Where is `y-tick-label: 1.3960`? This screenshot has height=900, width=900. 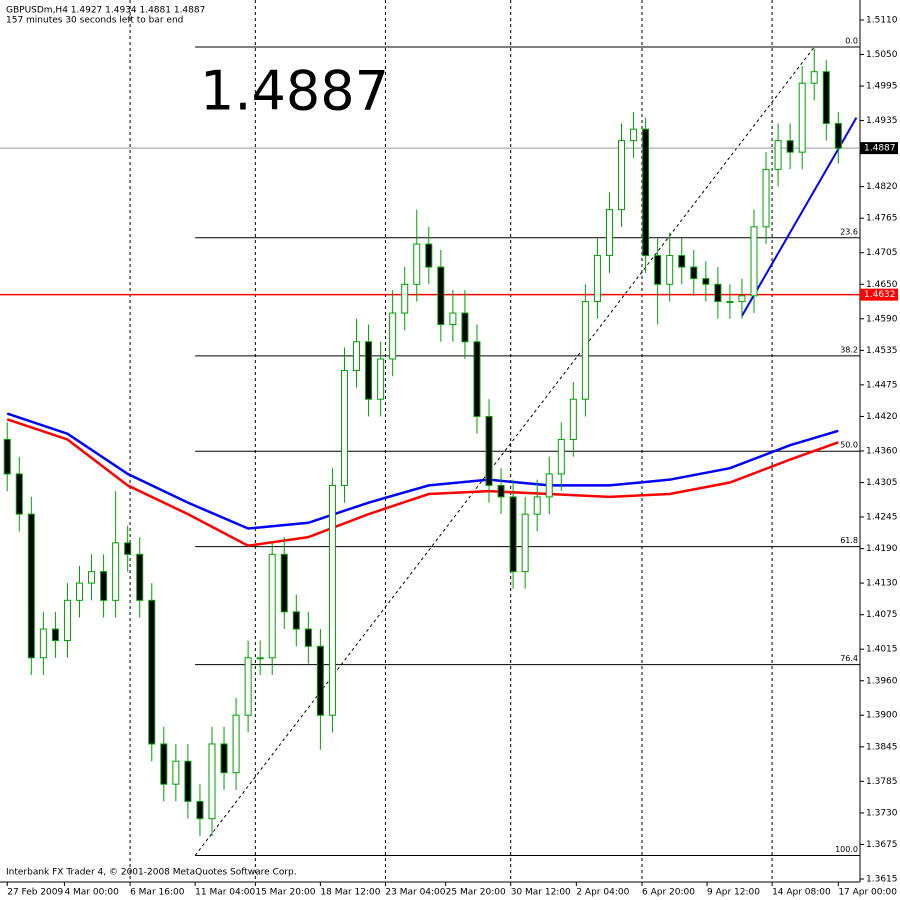 y-tick-label: 1.3960 is located at coordinates (882, 681).